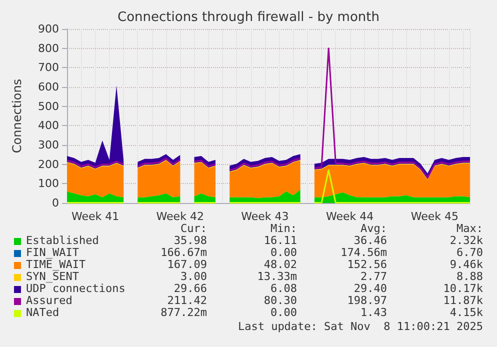 The width and height of the screenshot is (497, 347). Describe the element at coordinates (249, 17) in the screenshot. I see `chart-title: Connections through firewall - by month` at that location.